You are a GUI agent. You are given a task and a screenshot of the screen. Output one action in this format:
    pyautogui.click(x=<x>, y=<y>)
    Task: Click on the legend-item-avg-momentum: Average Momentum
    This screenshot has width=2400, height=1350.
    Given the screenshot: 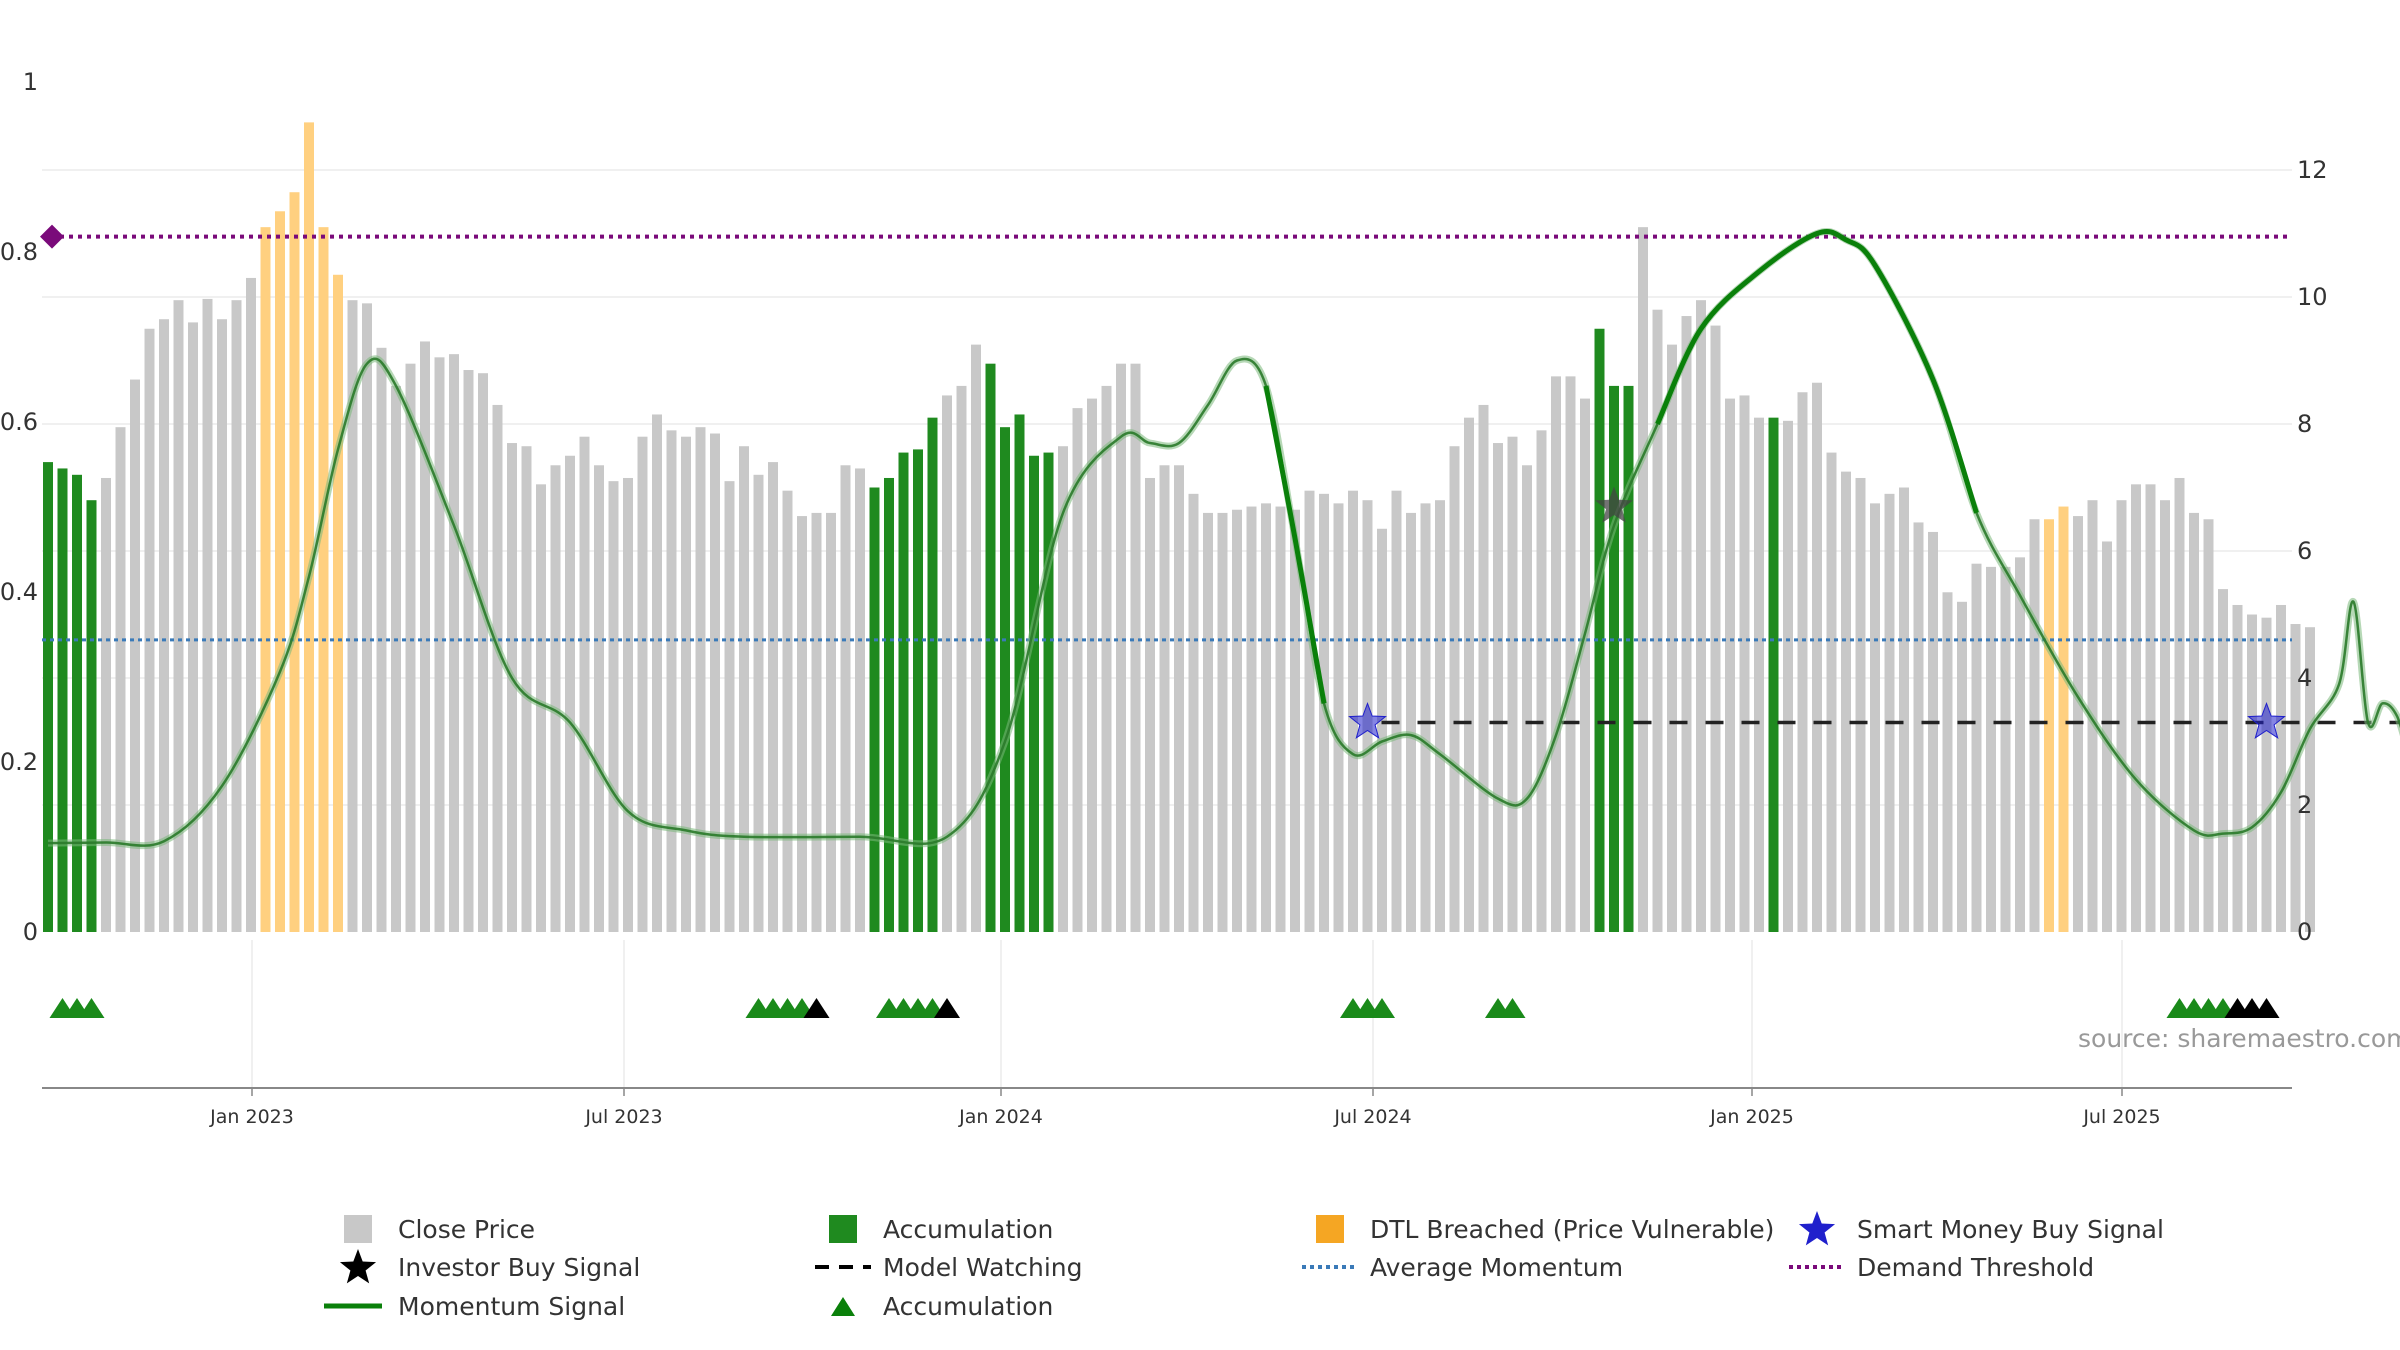 What is the action you would take?
    pyautogui.click(x=1457, y=1267)
    